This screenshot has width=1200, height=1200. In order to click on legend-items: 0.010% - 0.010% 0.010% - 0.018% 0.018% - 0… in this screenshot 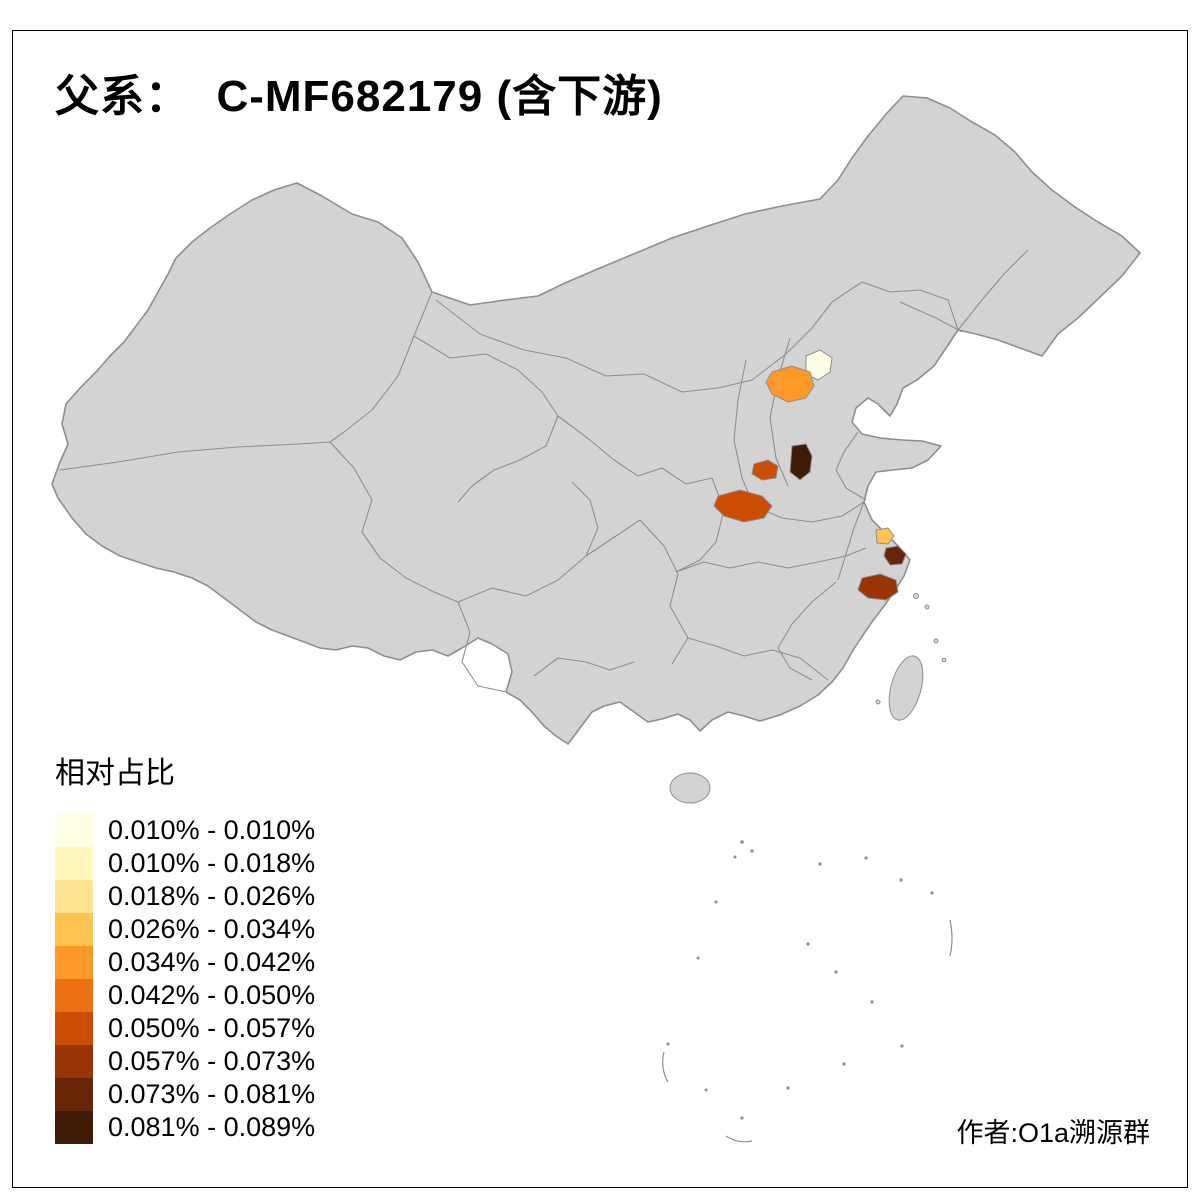, I will do `click(185, 979)`.